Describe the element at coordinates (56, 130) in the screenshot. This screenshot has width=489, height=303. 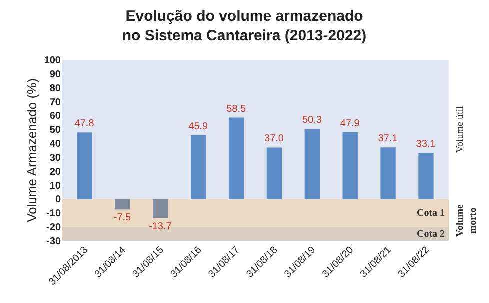
I see `y-tick-label: 50` at that location.